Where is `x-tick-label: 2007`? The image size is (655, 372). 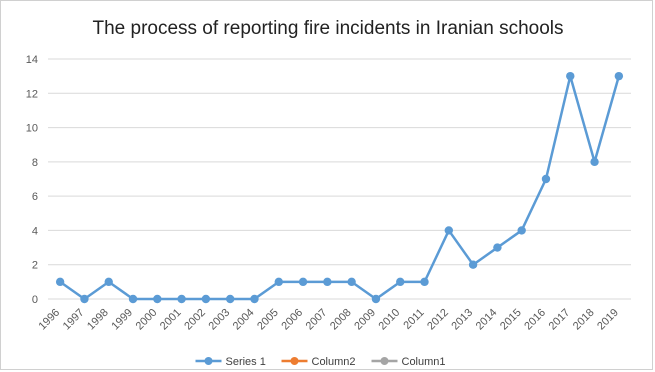
x-tick-label: 2007 is located at coordinates (317, 320).